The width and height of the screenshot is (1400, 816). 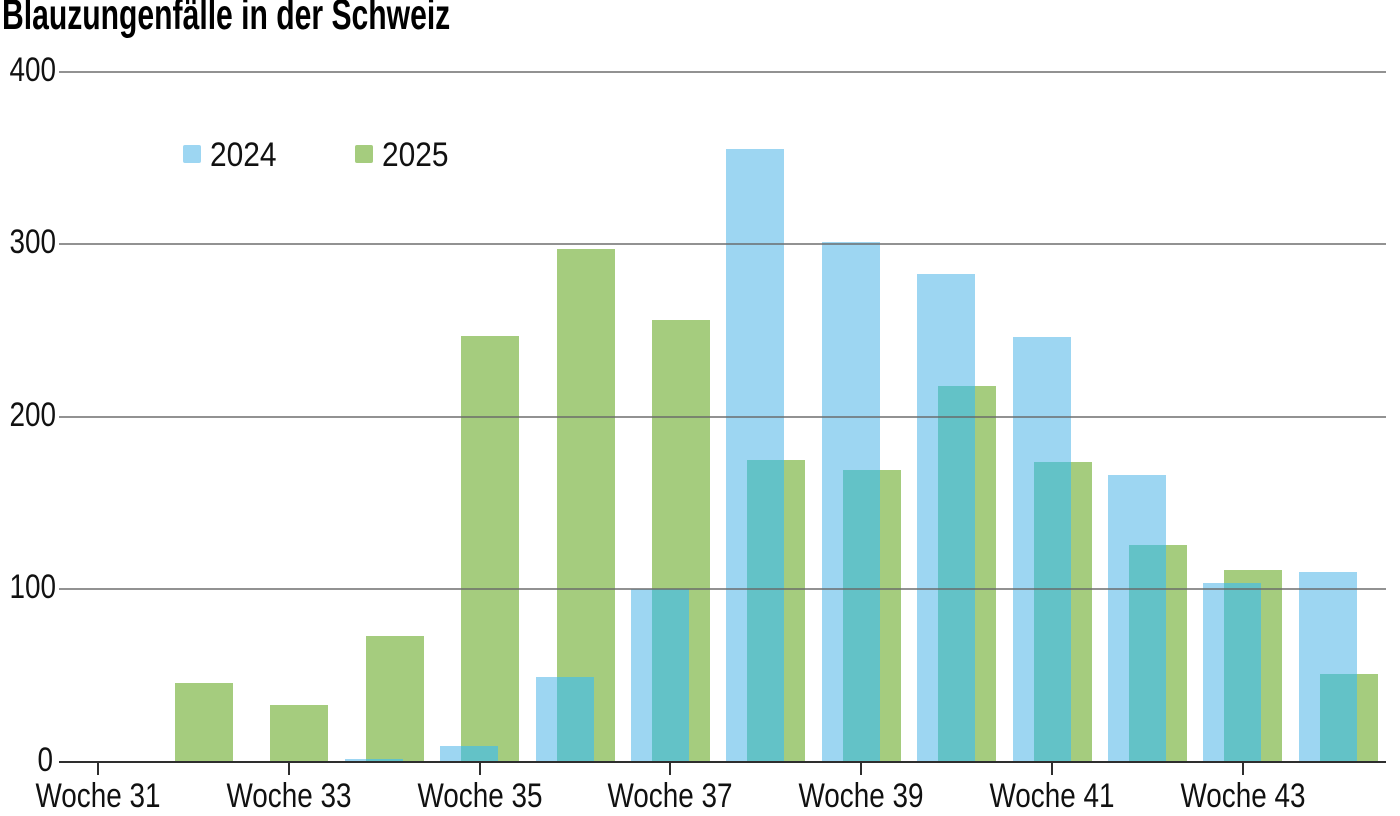 I want to click on x-axis-label-woche-35: Woche 35, so click(x=480, y=796).